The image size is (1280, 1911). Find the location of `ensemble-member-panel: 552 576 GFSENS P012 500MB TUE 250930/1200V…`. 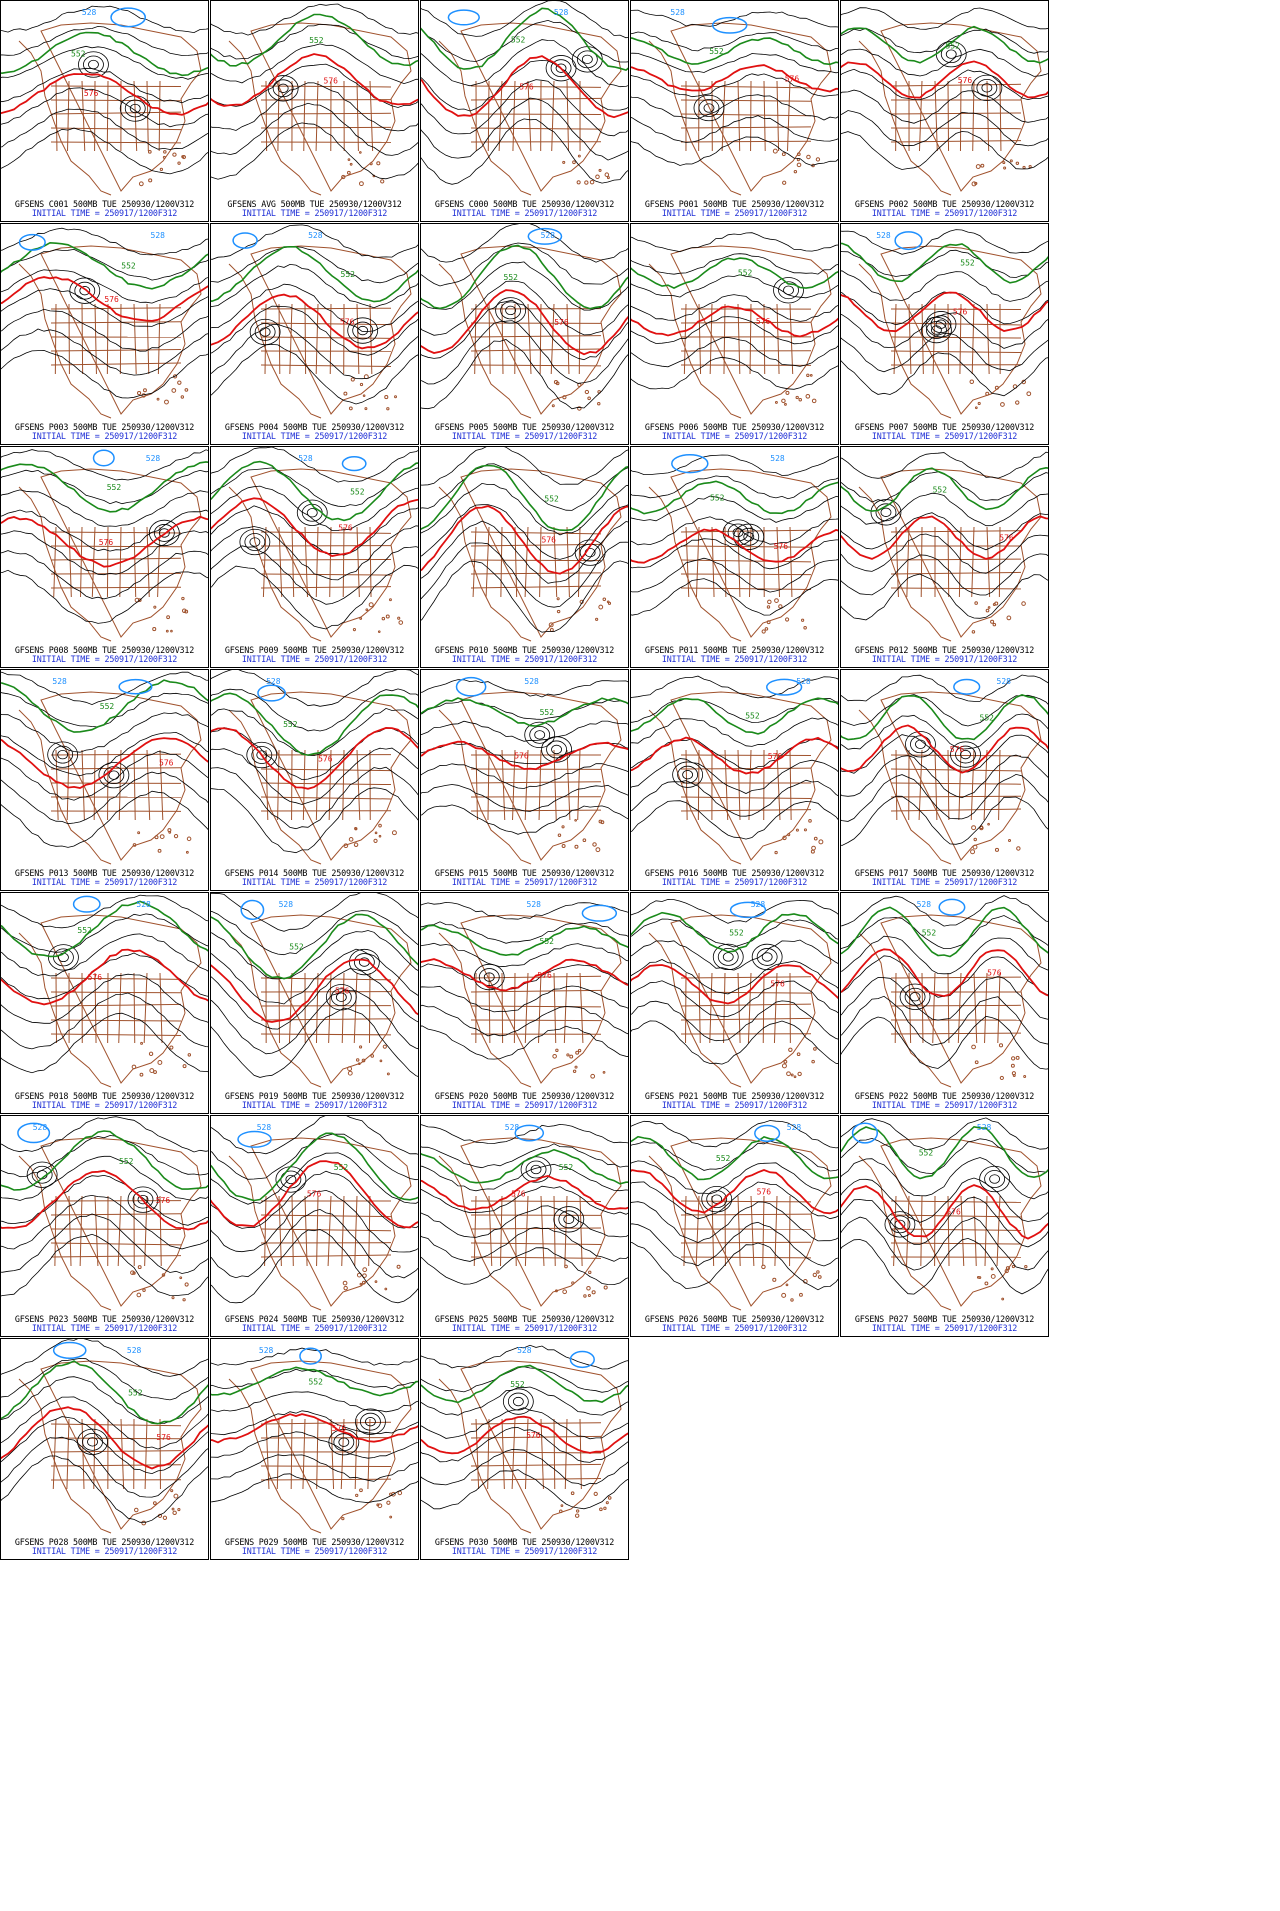

ensemble-member-panel: 552 576 GFSENS P012 500MB TUE 250930/1200V… is located at coordinates (944, 557).